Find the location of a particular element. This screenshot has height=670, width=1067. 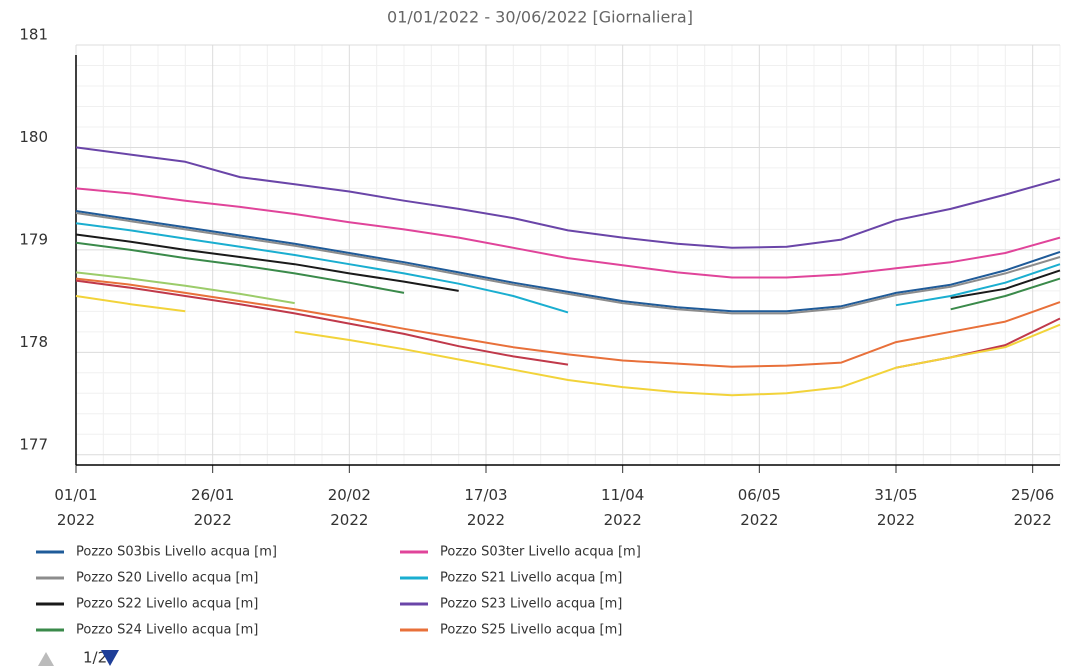

y-tick-label: 178 is located at coordinates (33, 342).